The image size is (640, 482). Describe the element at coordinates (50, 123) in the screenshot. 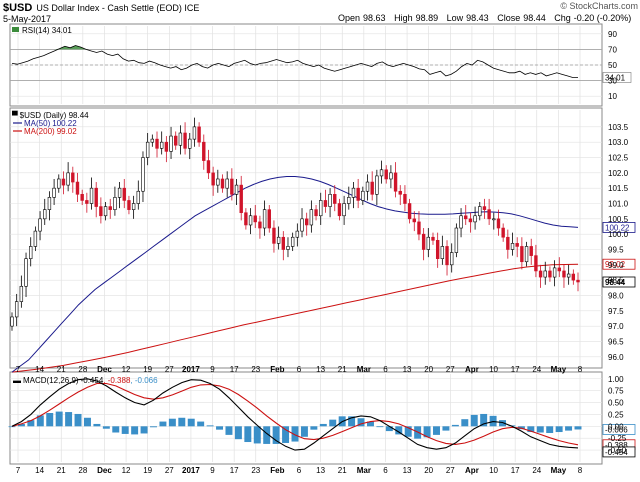

I see `ma50-legend: MA(50) 100.22` at that location.